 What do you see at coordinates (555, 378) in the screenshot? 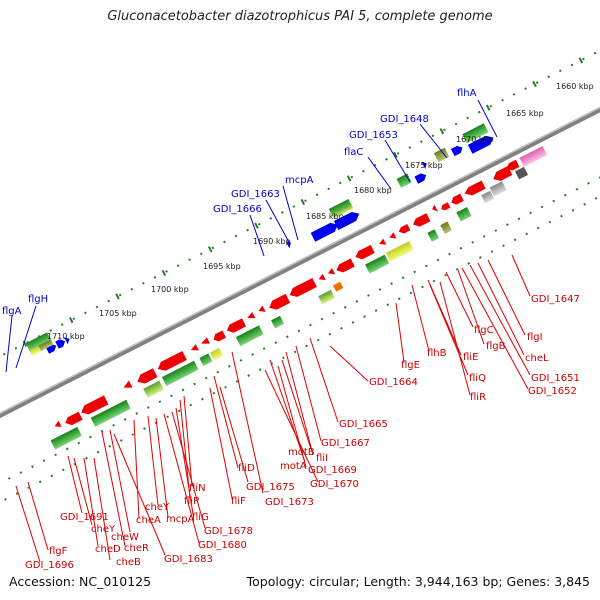
I see `gene-label: GDI_1651` at bounding box center [555, 378].